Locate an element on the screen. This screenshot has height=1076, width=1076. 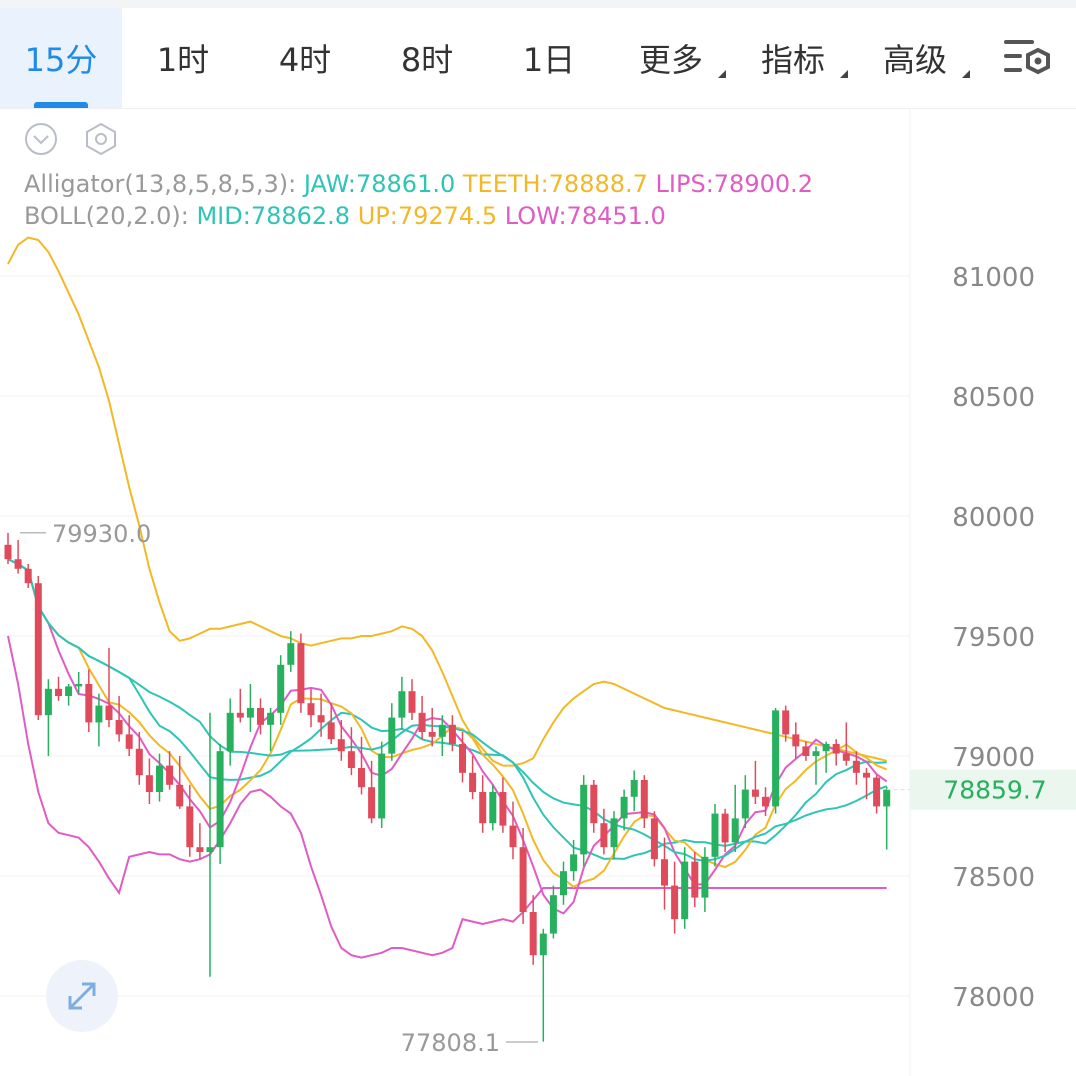
tab-label: 1日 is located at coordinates (549, 60).